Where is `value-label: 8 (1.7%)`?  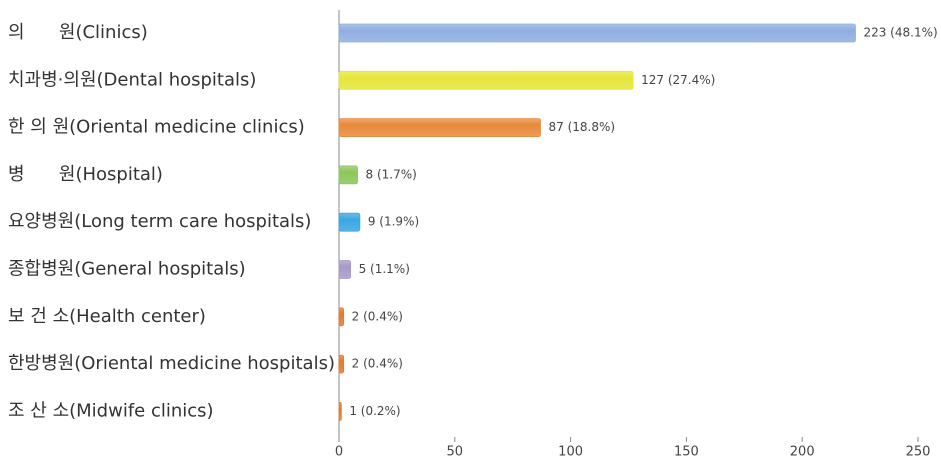
value-label: 8 (1.7%) is located at coordinates (391, 174).